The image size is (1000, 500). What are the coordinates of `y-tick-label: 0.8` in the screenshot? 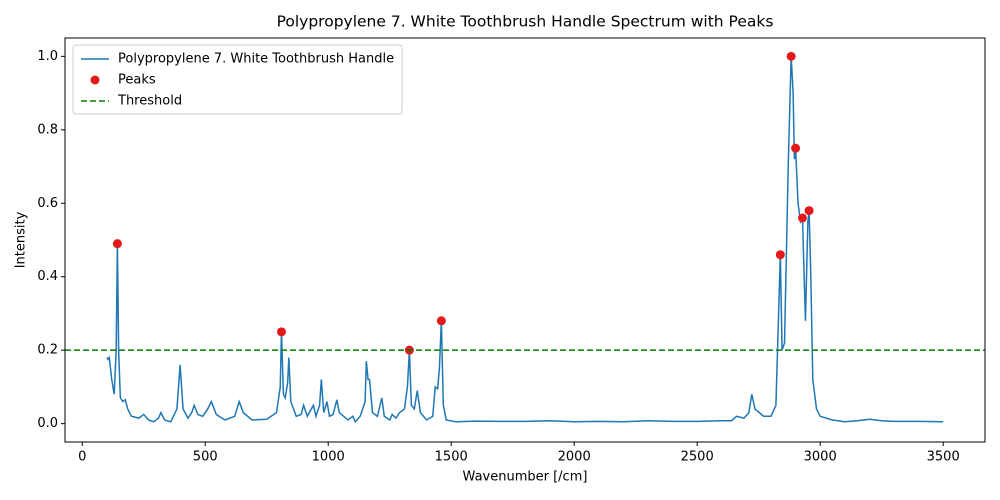 It's located at (47, 129).